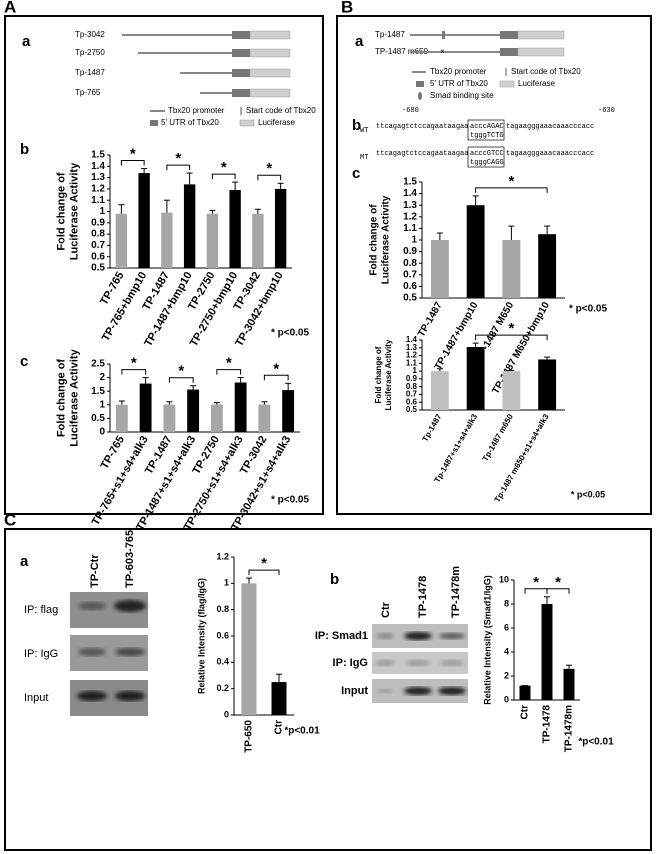 This screenshot has height=854, width=656. What do you see at coordinates (364, 131) in the screenshot?
I see `row-label: WT` at bounding box center [364, 131].